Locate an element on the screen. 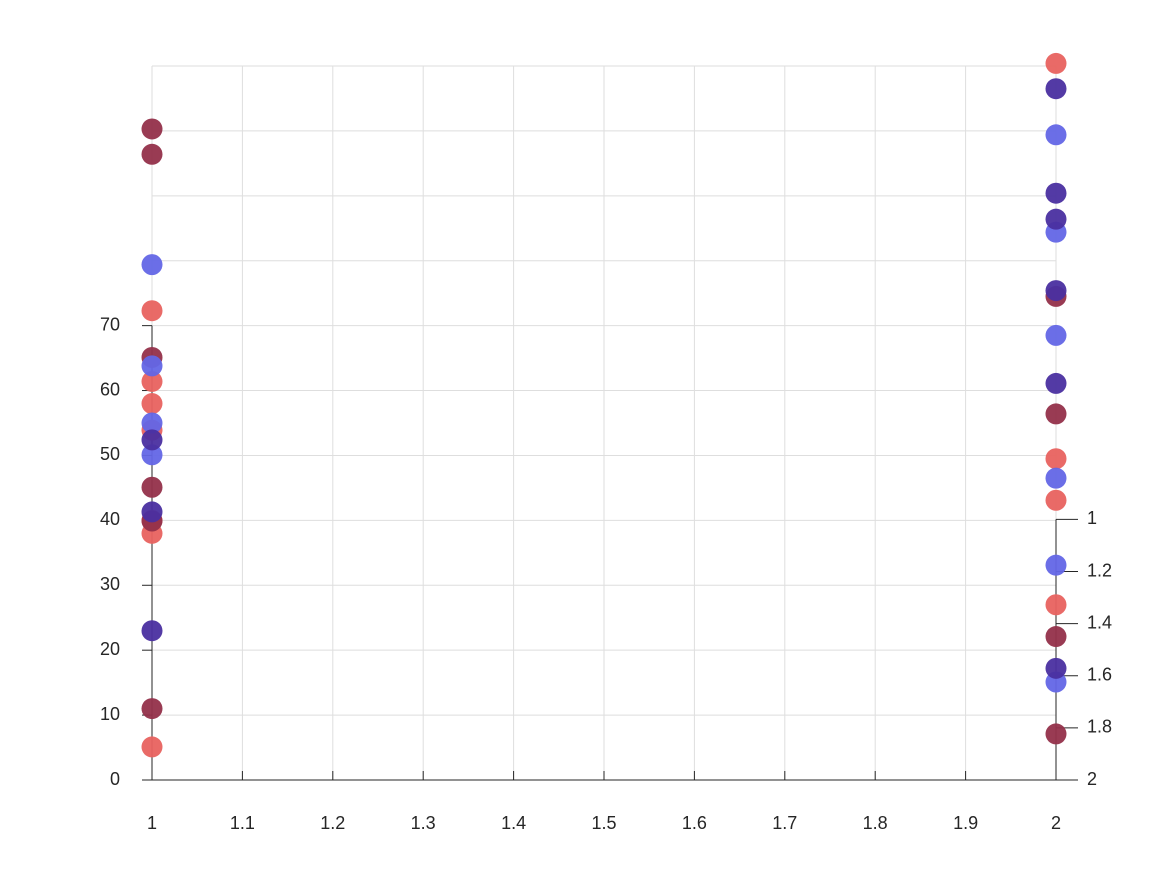 Image resolution: width=1167 pixels, height=880 pixels. y2-tick-label: 1.6 is located at coordinates (1099, 675).